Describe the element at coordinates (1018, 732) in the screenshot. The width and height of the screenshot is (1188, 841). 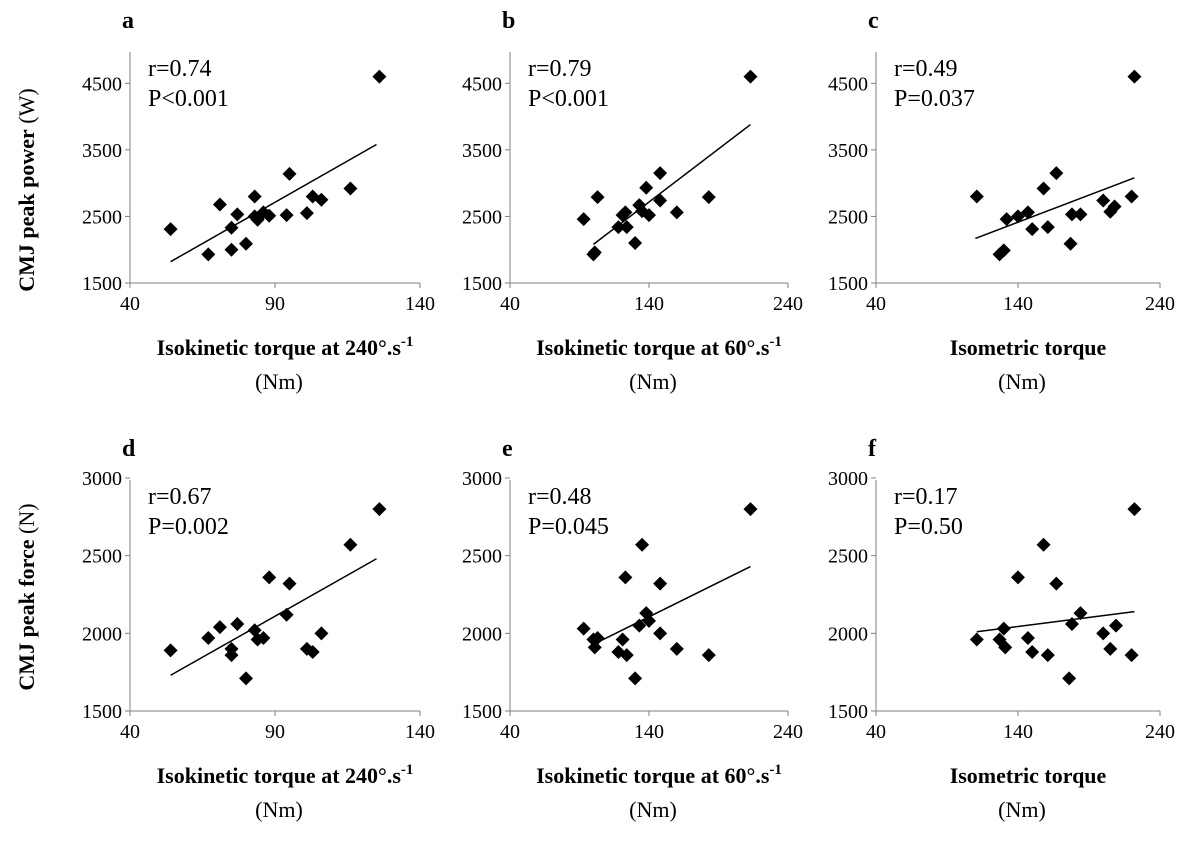
I see `x-tick-label-f: 140` at that location.